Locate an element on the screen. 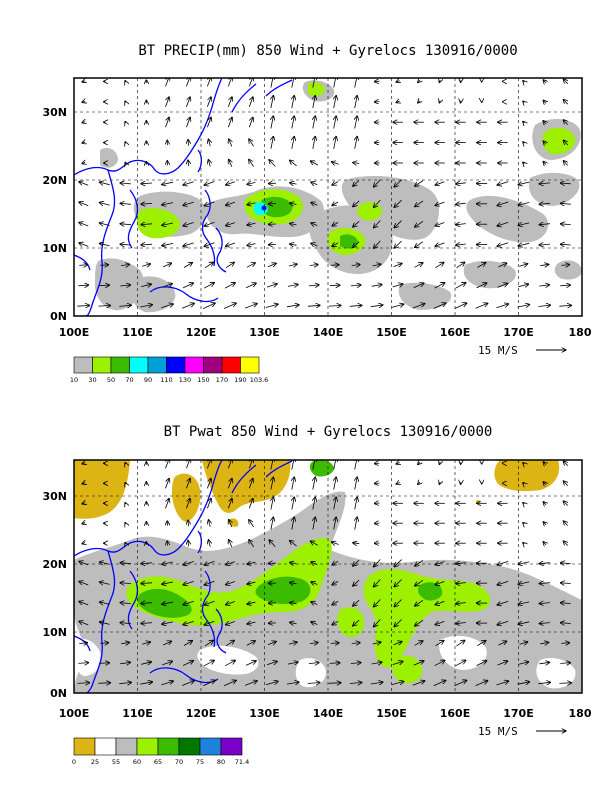 The width and height of the screenshot is (612, 792). colorbar-label: 75 is located at coordinates (200, 762).